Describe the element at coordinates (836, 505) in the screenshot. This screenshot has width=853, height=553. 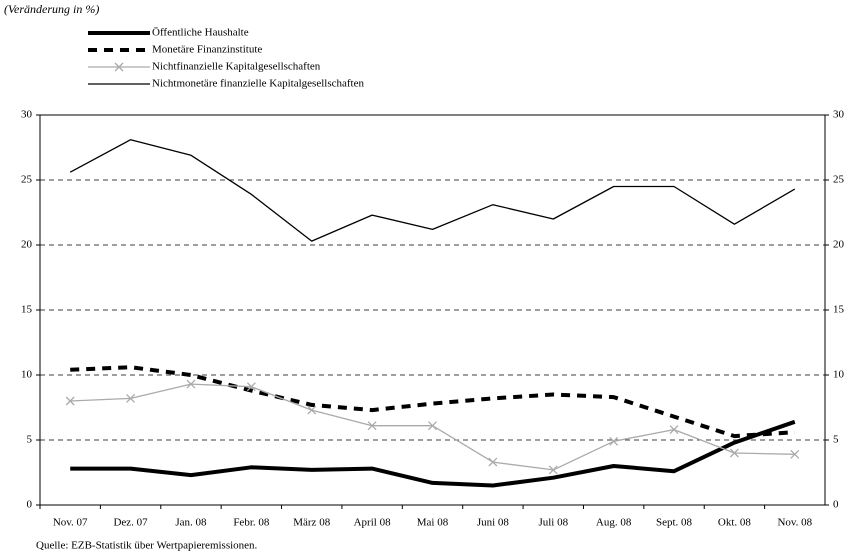
I see `y2-tick-label: 0` at that location.